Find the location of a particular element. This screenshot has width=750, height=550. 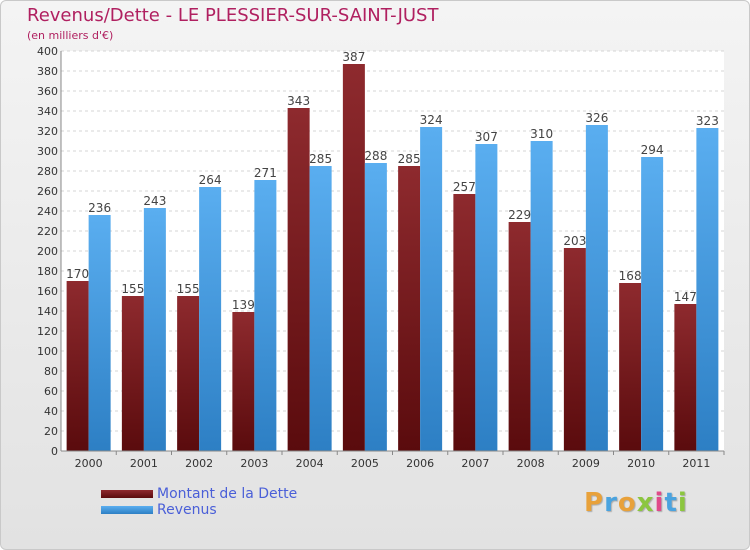

y-tick-label: 80 is located at coordinates (51, 371).